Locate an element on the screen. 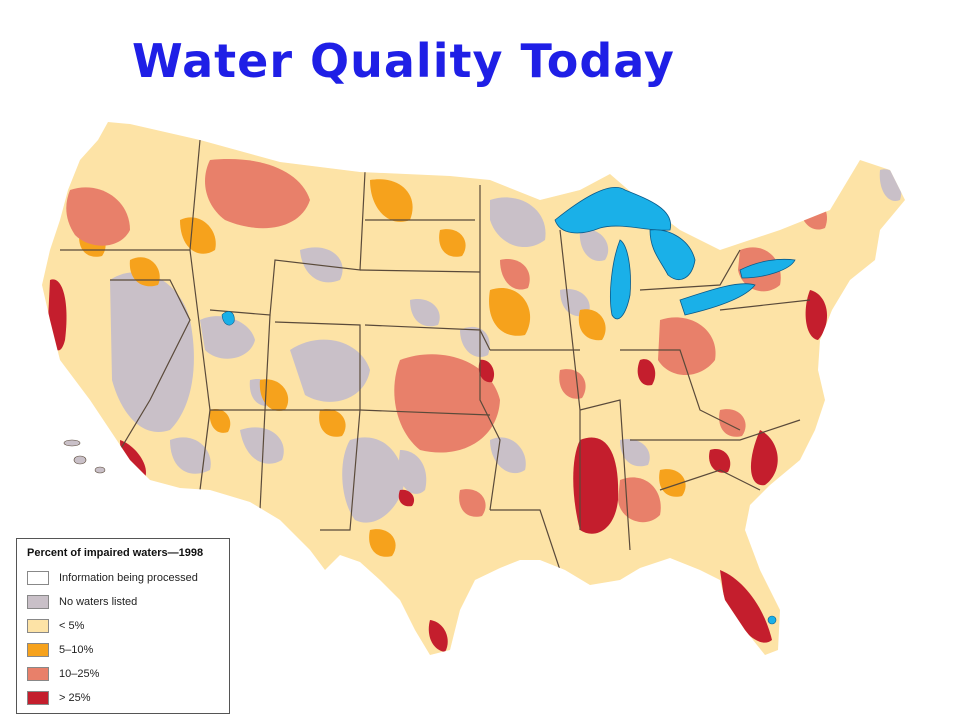 The image size is (960, 720). legend-label: > 25% is located at coordinates (75, 698).